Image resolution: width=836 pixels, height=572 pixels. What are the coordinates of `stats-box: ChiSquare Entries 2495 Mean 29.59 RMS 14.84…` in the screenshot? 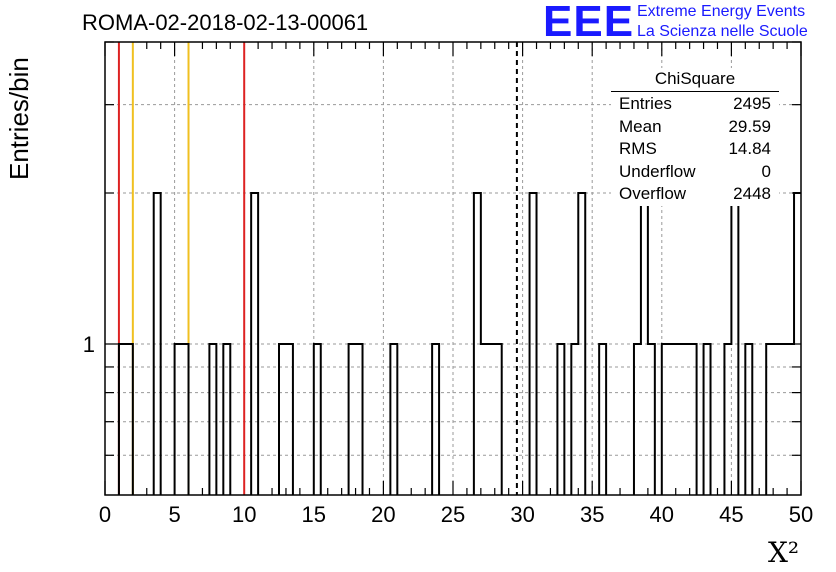 It's located at (695, 137).